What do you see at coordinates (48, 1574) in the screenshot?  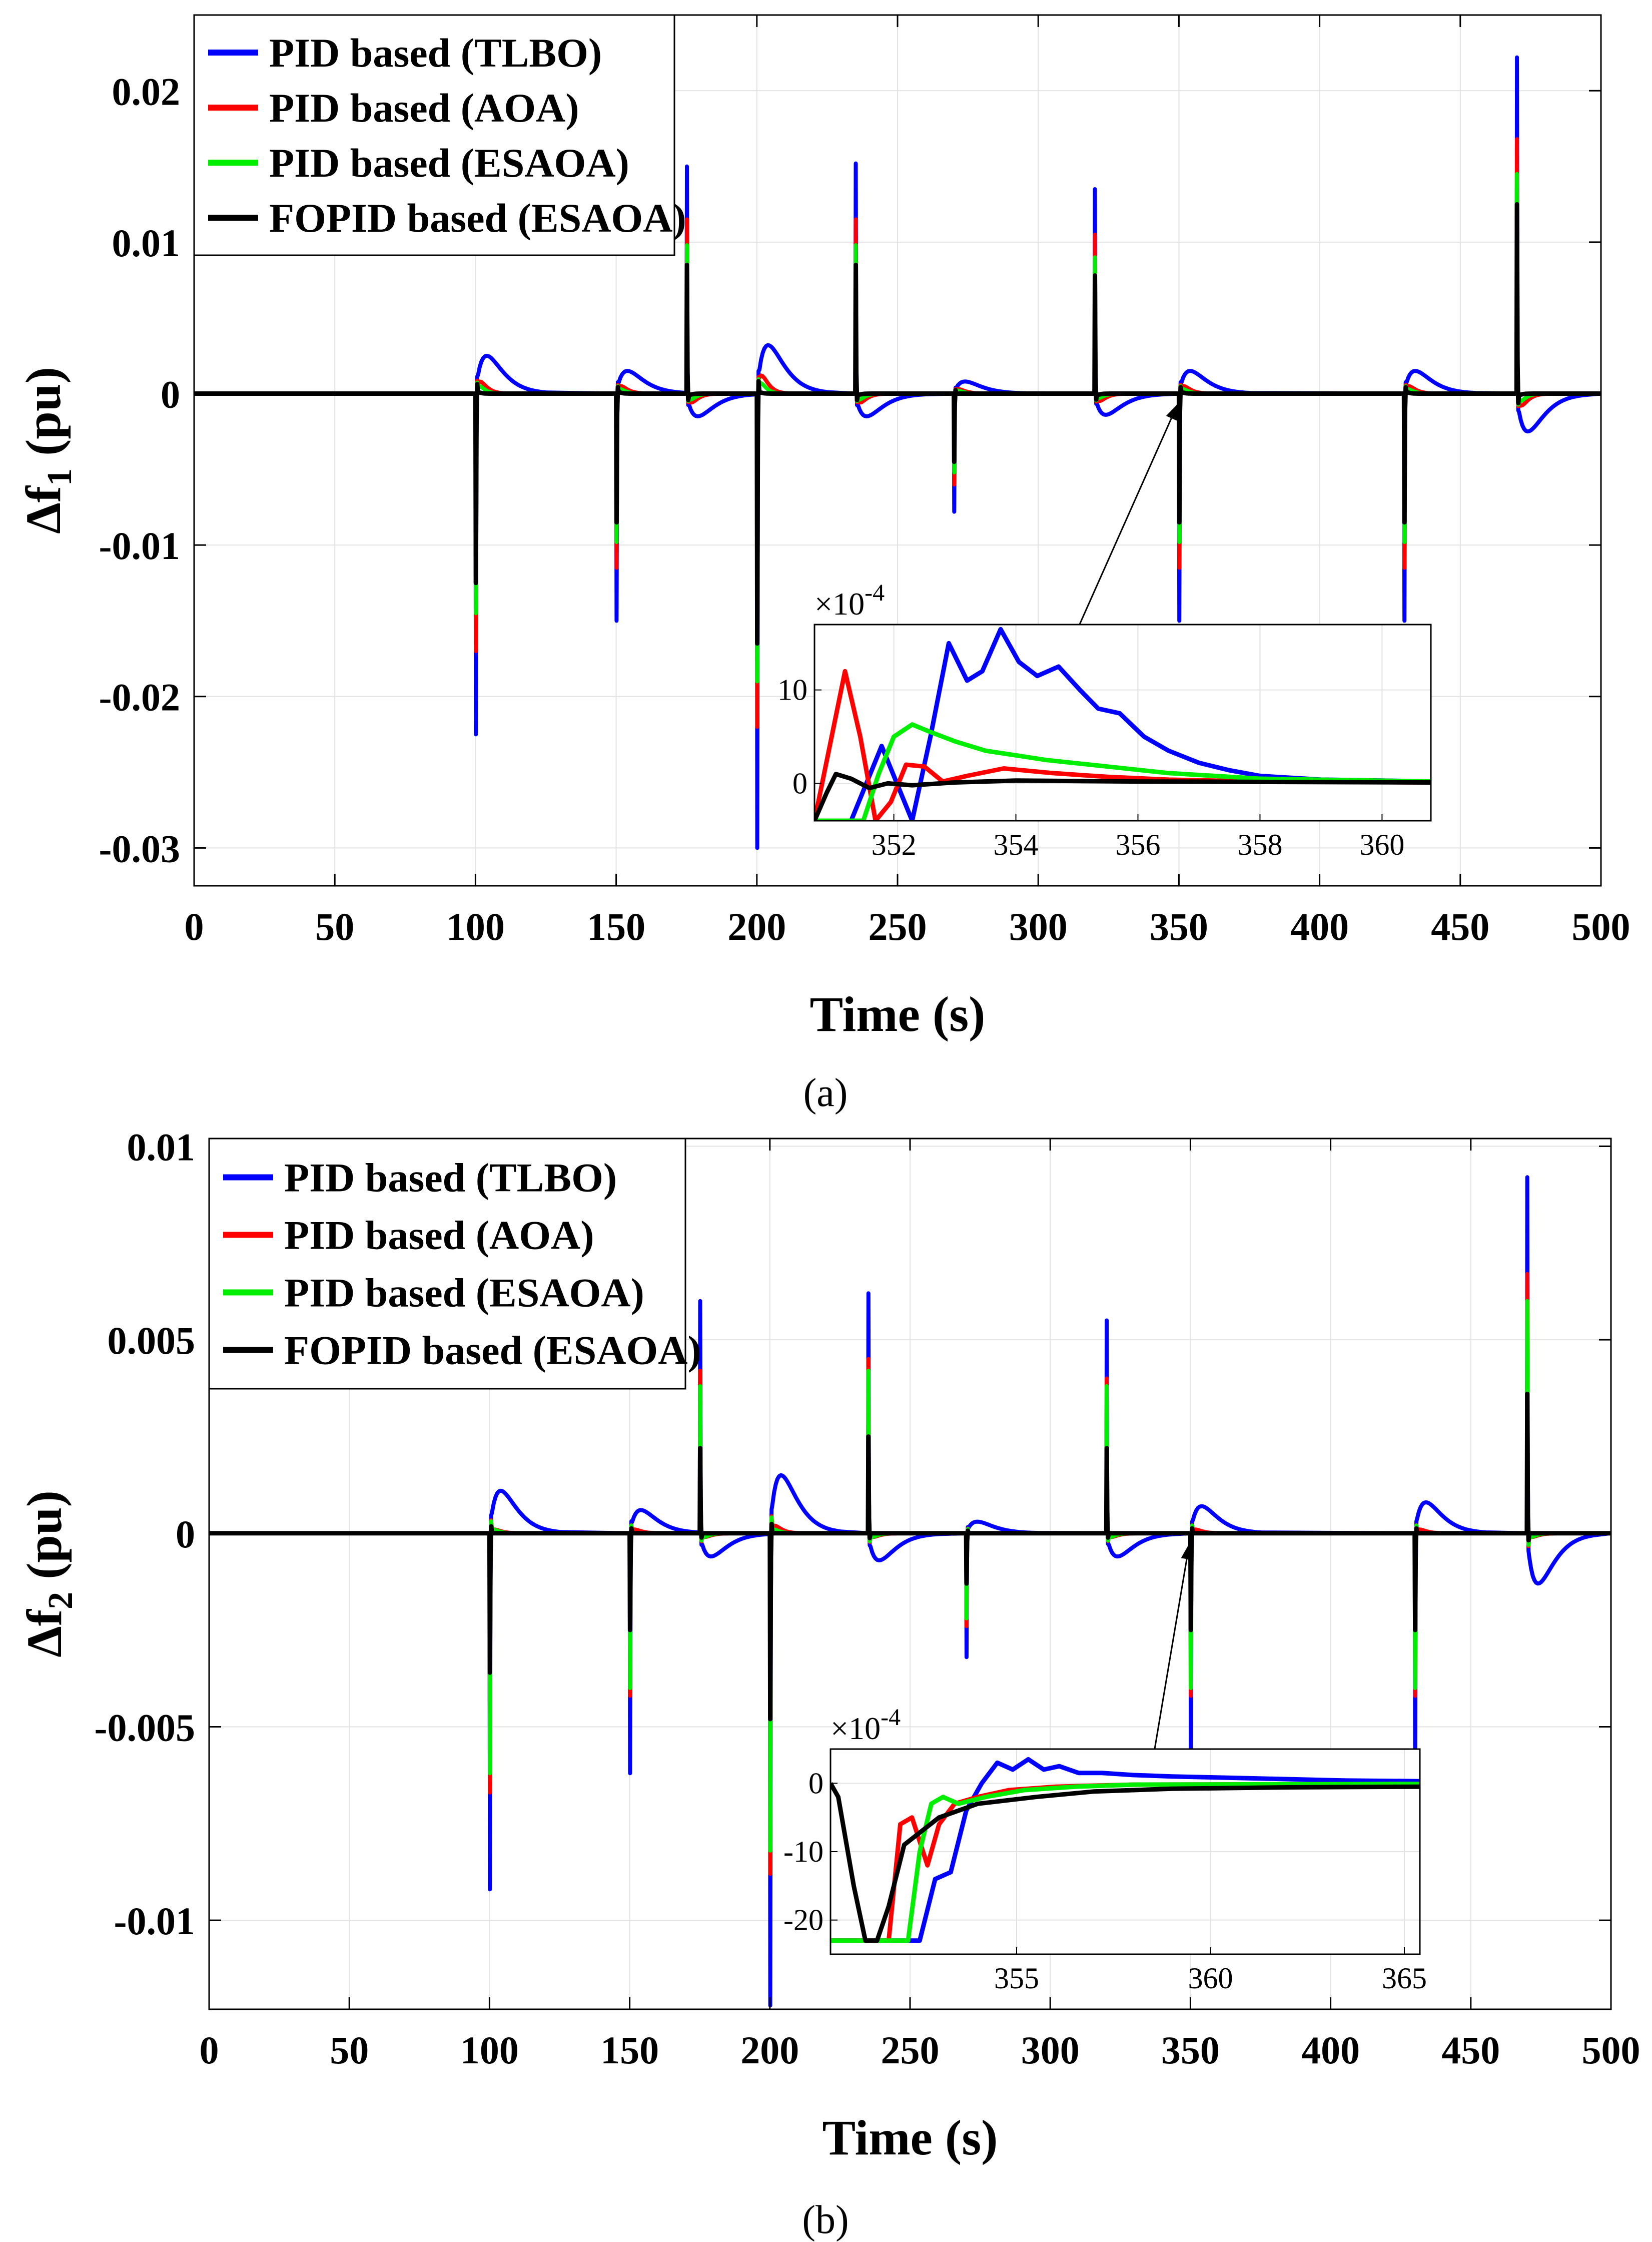 I see `y-axis-label: Δf2 (pu)` at bounding box center [48, 1574].